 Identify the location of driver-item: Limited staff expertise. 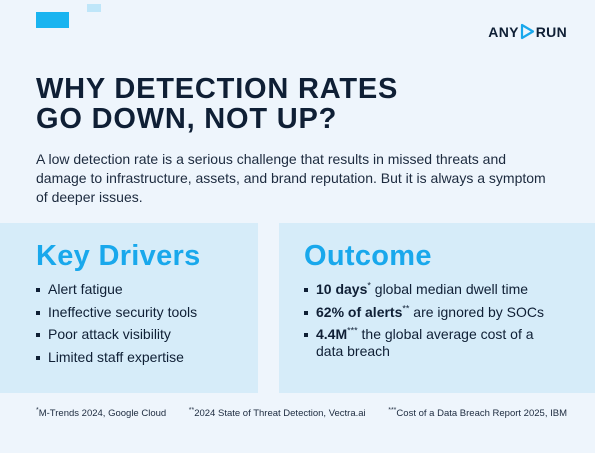
(147, 357).